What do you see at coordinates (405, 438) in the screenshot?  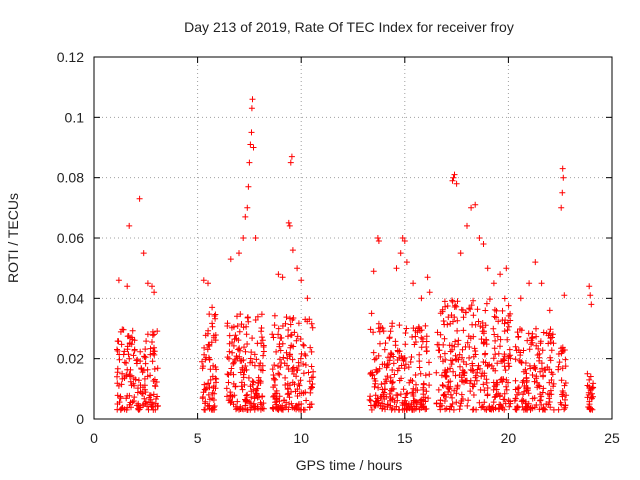 I see `x-tick-label: 15` at bounding box center [405, 438].